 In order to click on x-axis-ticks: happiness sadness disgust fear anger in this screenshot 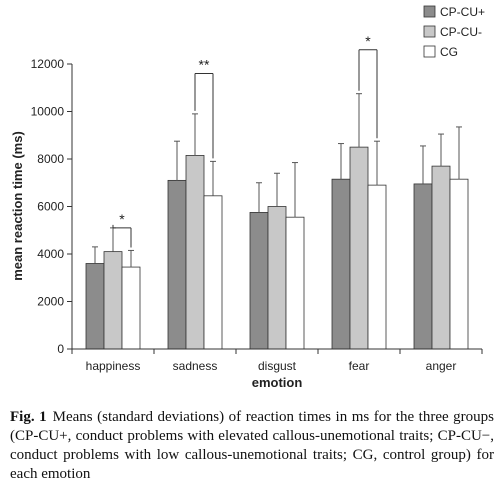, I will do `click(277, 361)`.